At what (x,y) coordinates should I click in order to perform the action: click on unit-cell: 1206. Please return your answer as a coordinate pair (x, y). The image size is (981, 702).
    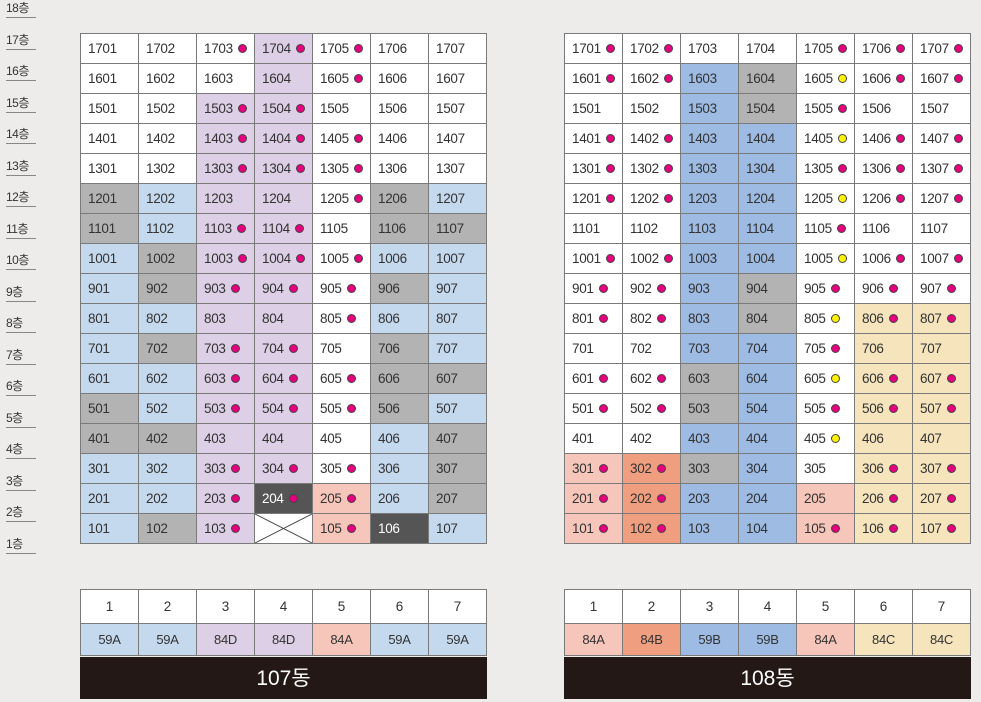
    Looking at the image, I should click on (399, 198).